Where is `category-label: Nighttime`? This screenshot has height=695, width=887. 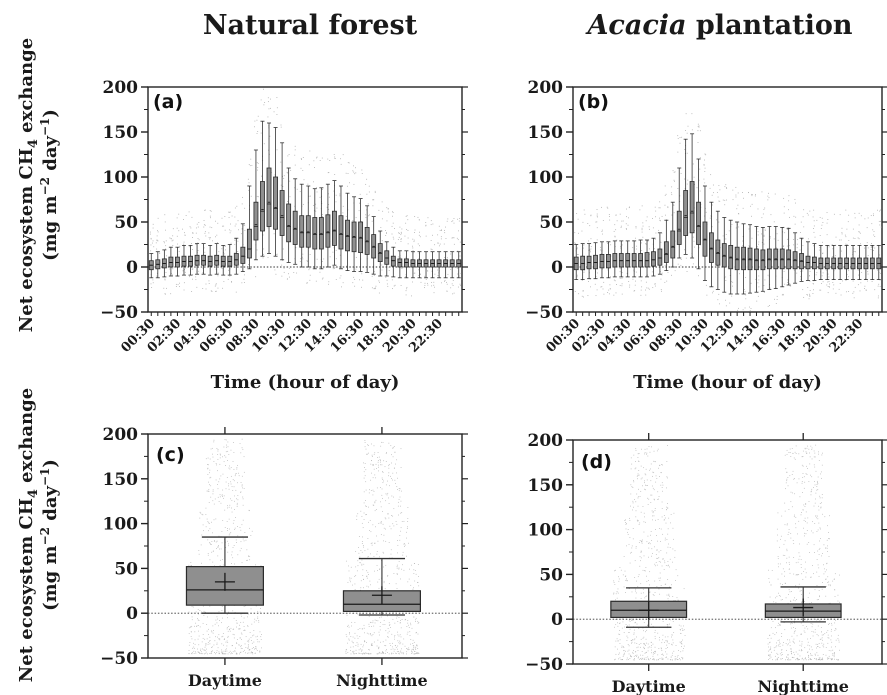 category-label: Nighttime is located at coordinates (382, 680).